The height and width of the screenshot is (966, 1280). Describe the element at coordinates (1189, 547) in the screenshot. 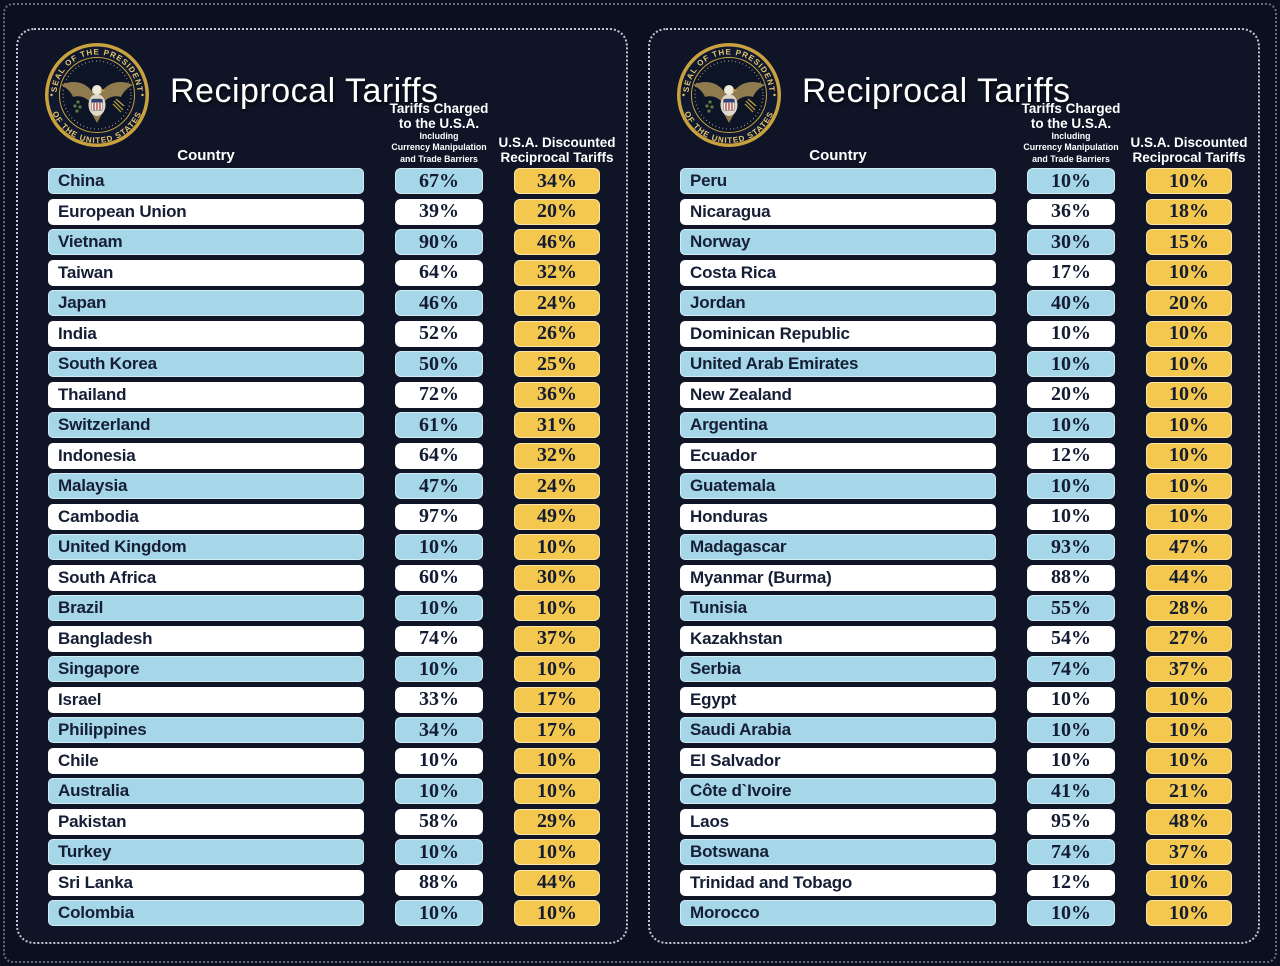

I see `usa-discounted-cell: 47%` at that location.